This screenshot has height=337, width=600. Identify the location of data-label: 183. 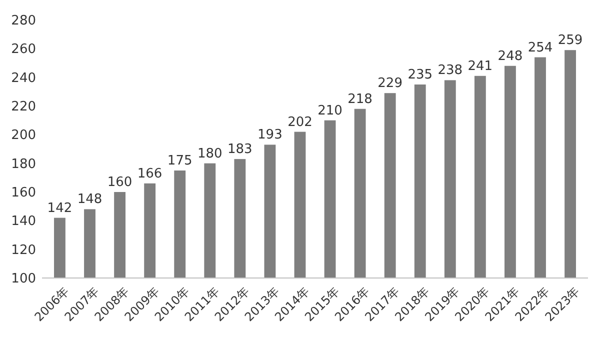
(240, 150).